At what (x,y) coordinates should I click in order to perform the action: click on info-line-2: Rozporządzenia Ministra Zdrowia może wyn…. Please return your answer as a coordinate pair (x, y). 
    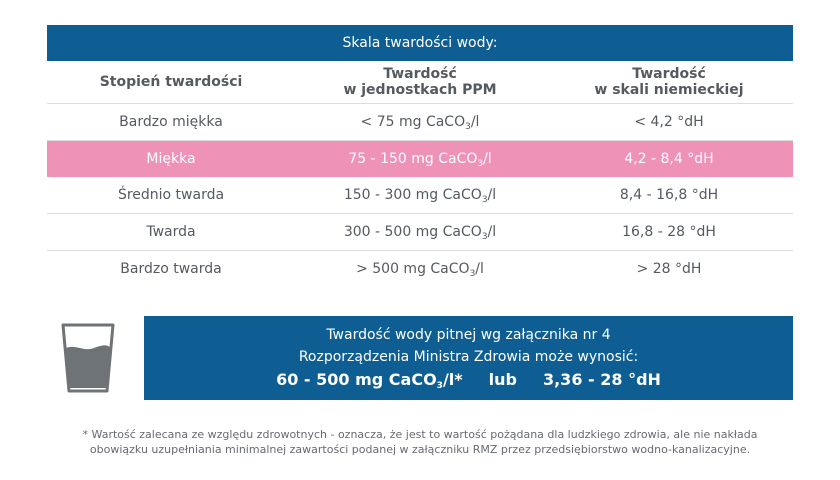
    Looking at the image, I should click on (468, 357).